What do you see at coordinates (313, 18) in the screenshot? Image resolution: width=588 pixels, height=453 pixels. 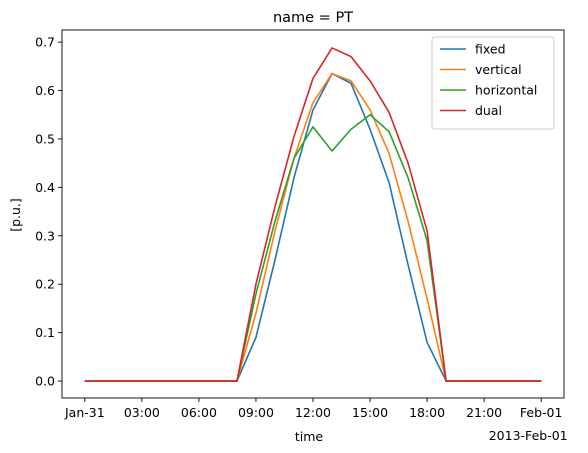 I see `chart-title: name = PT` at bounding box center [313, 18].